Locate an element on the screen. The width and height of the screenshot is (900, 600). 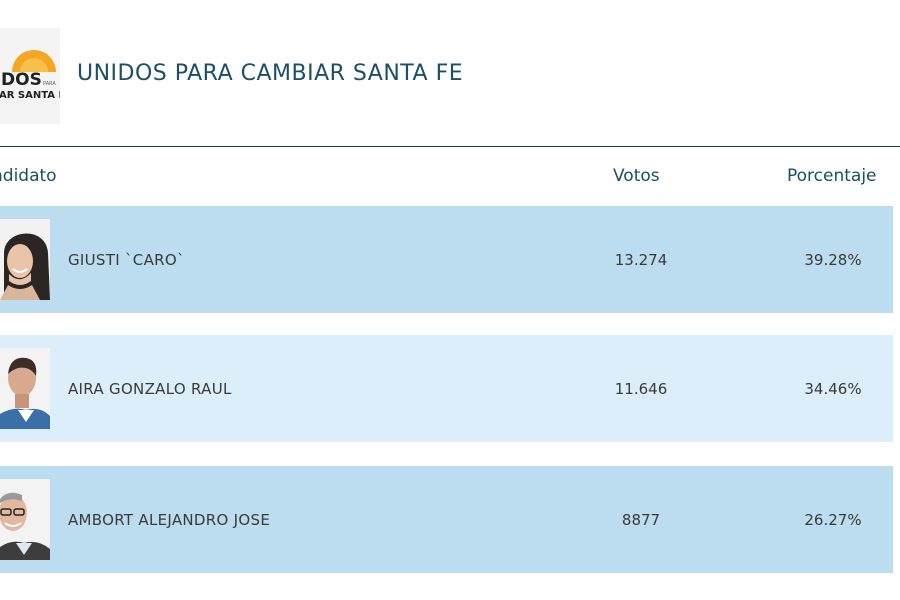
candidate-votes: 13.274 is located at coordinates (641, 260).